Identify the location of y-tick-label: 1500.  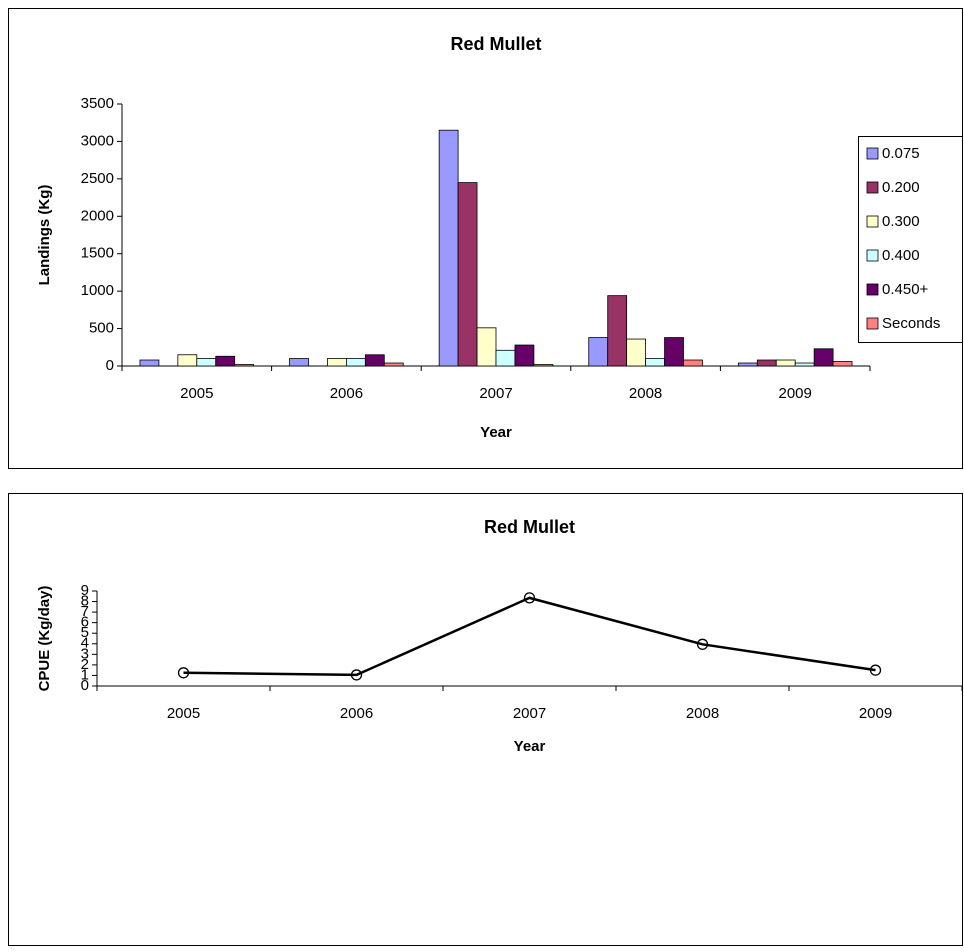
(97, 253).